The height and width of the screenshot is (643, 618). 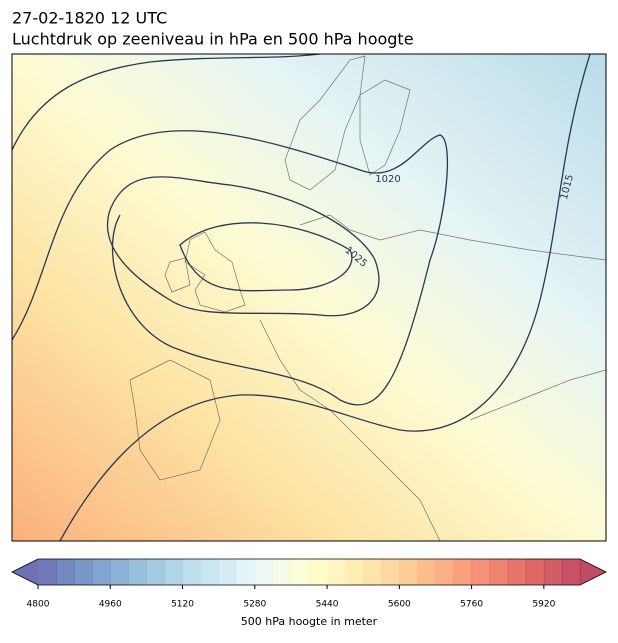 What do you see at coordinates (327, 605) in the screenshot?
I see `colorbar-tick-label: 5440` at bounding box center [327, 605].